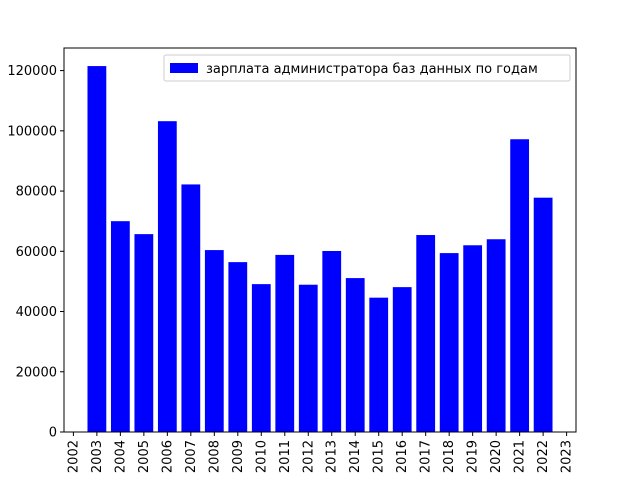 The width and height of the screenshot is (640, 480). I want to click on y-tick-label: 60000, so click(36, 252).